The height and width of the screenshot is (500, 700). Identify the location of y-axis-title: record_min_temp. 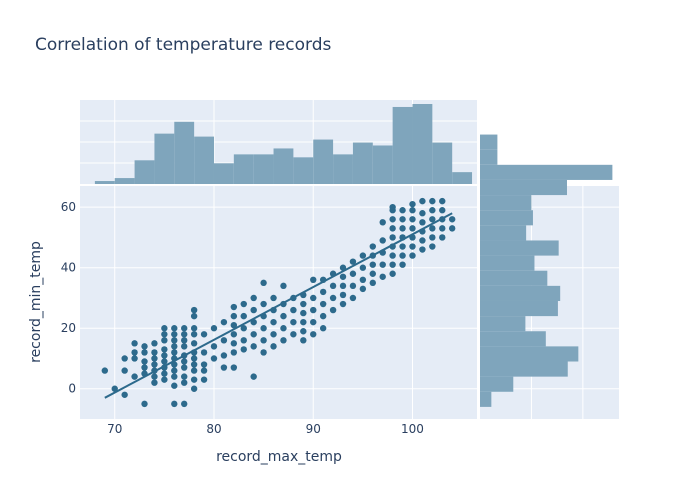
(36, 302).